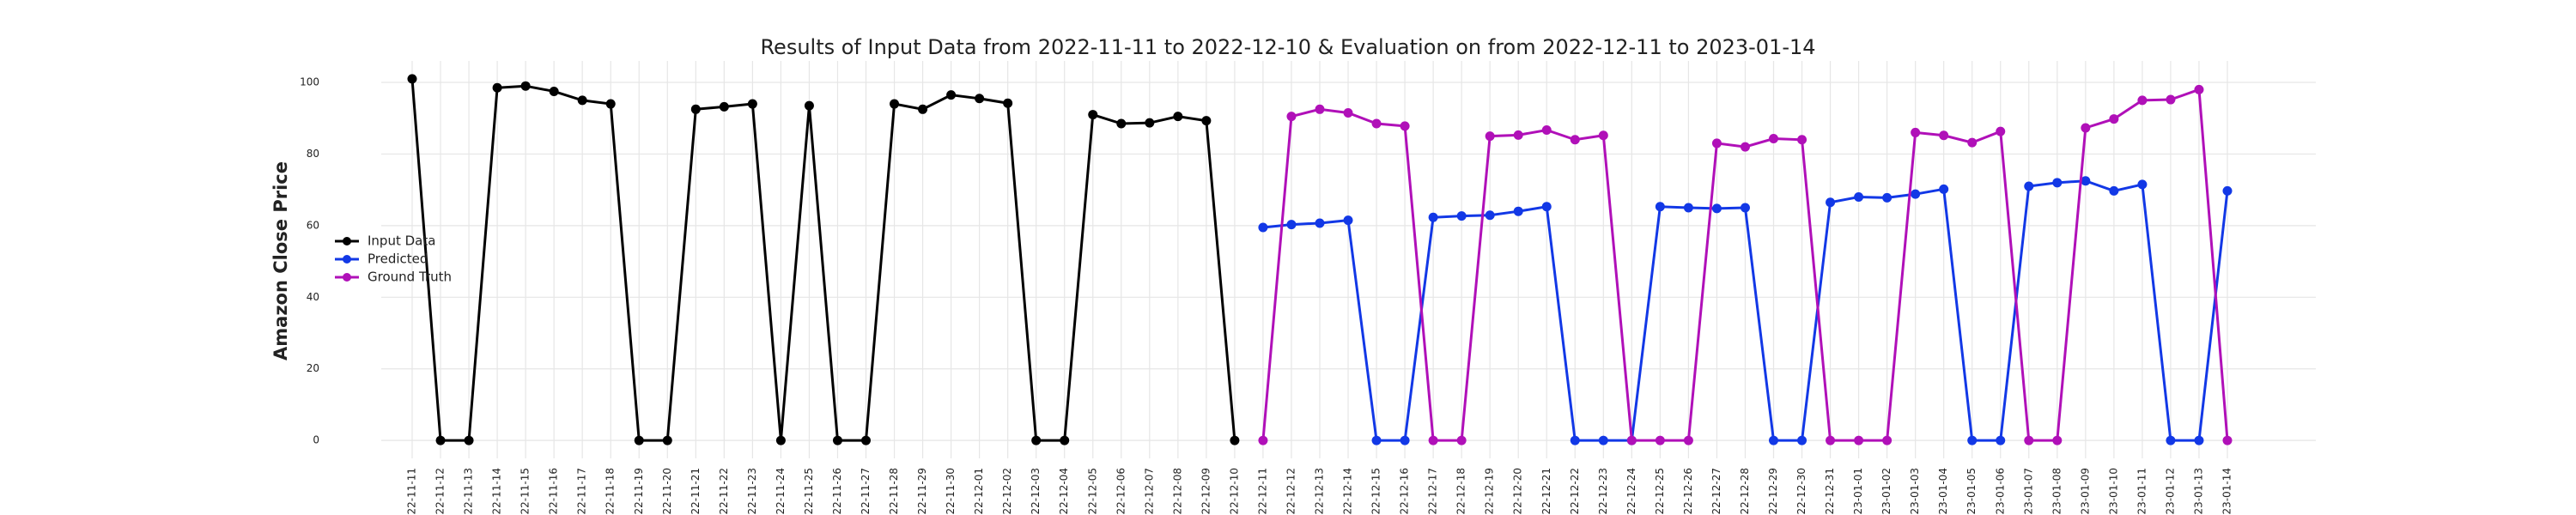  I want to click on x-tick-label: 2022-12-05, so click(1092, 491).